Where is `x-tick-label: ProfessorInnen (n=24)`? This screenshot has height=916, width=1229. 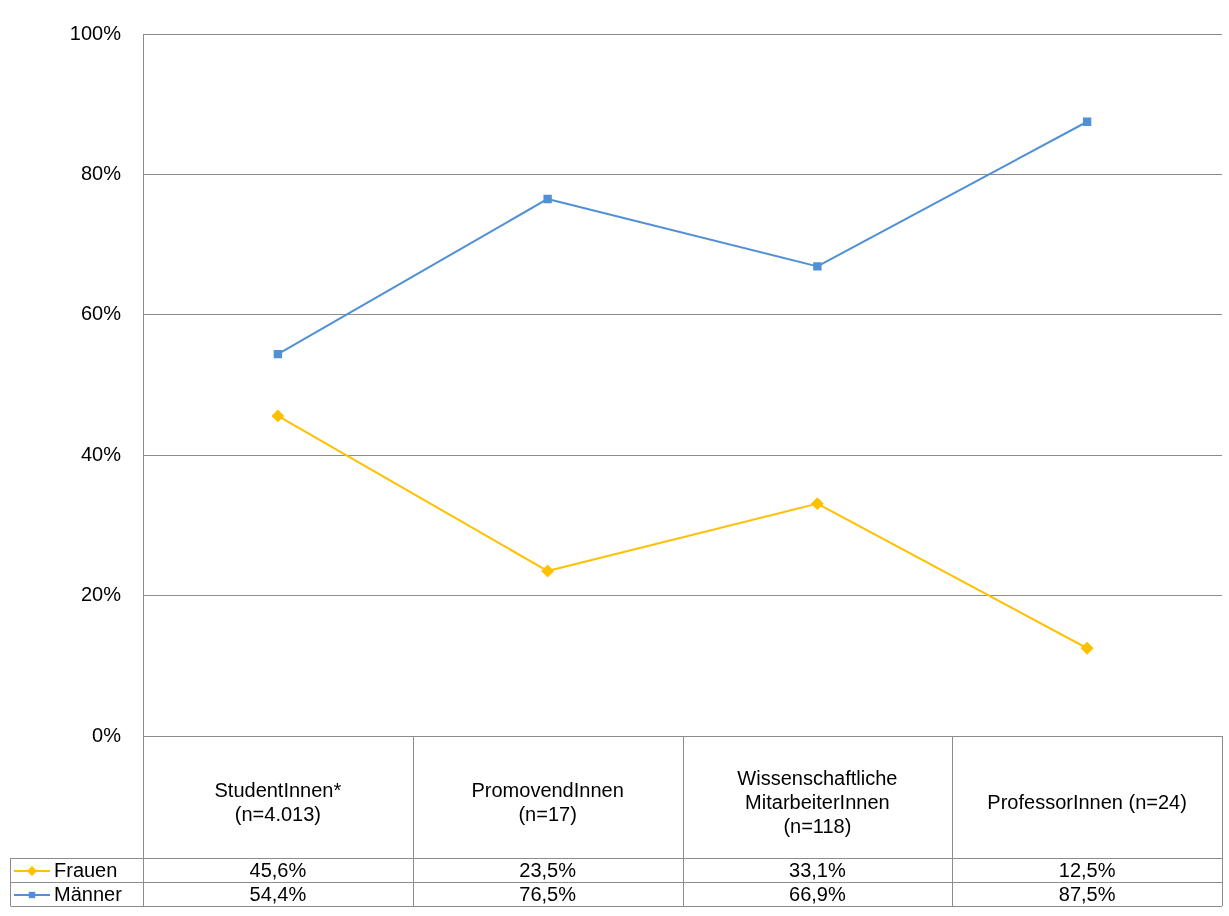 x-tick-label: ProfessorInnen (n=24) is located at coordinates (1087, 801).